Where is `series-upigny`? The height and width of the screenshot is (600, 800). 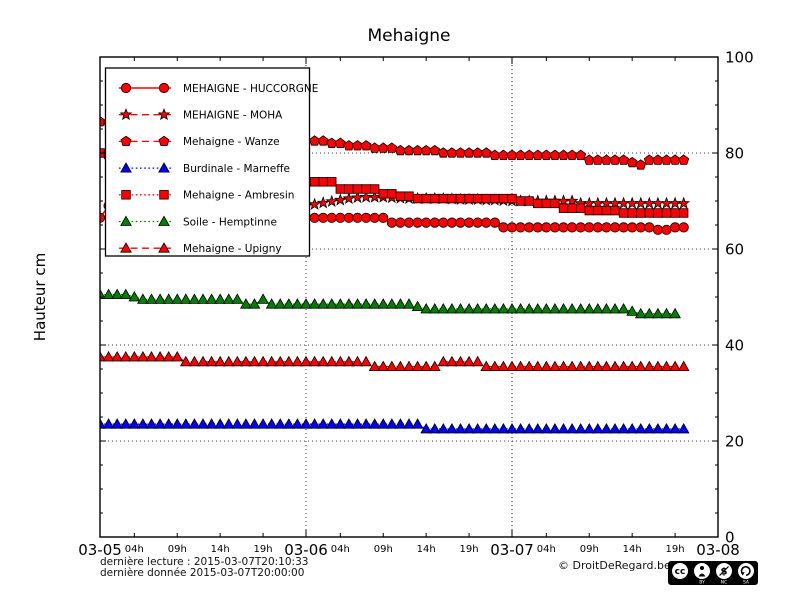 series-upigny is located at coordinates (394, 361).